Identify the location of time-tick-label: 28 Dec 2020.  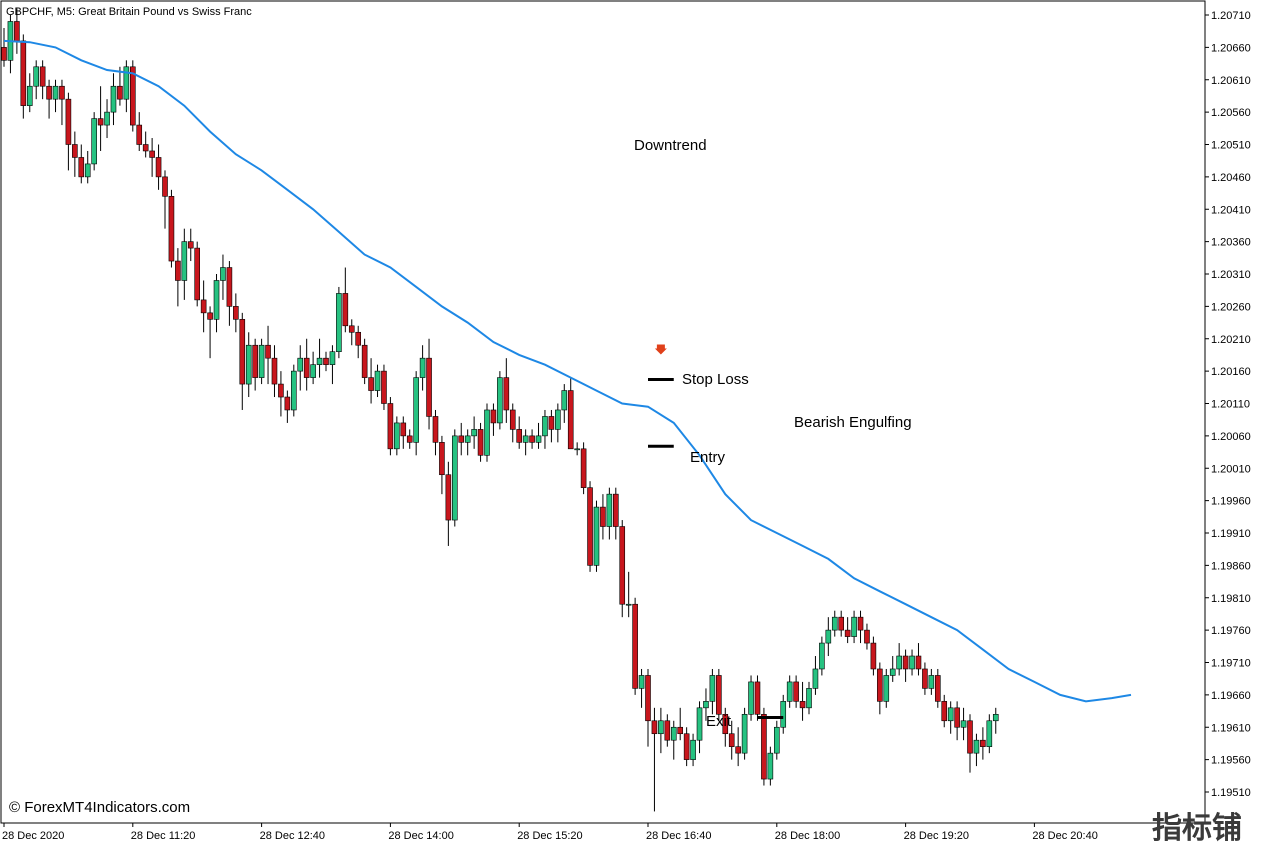
(33, 836).